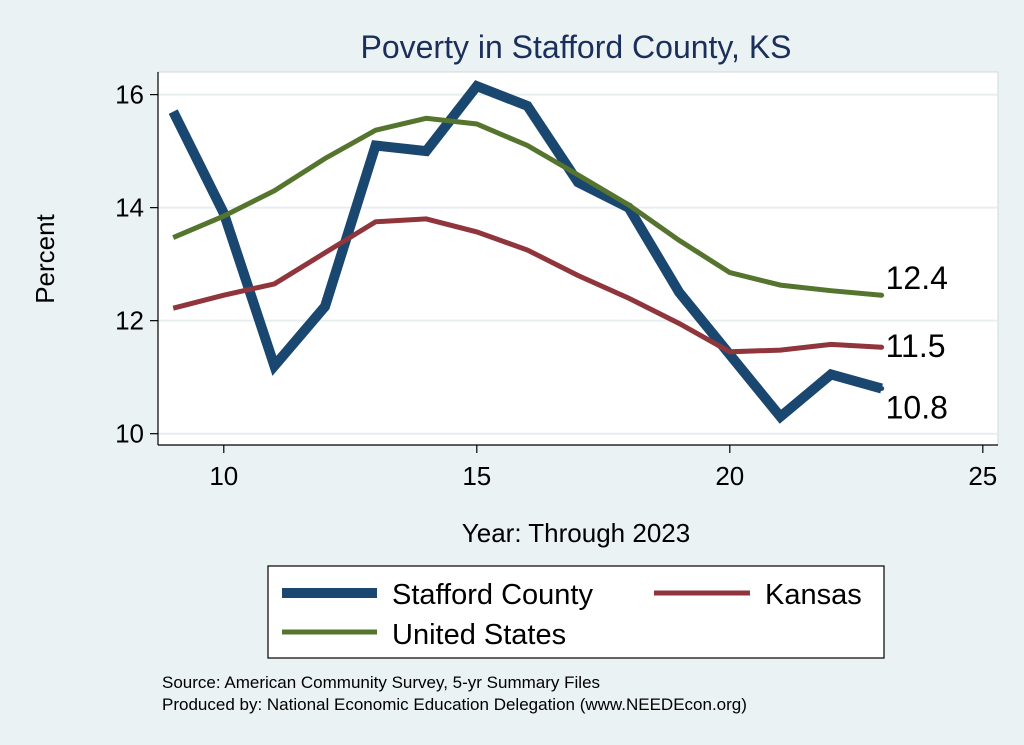 Image resolution: width=1024 pixels, height=745 pixels. I want to click on y-axis-label: Percent, so click(45, 258).